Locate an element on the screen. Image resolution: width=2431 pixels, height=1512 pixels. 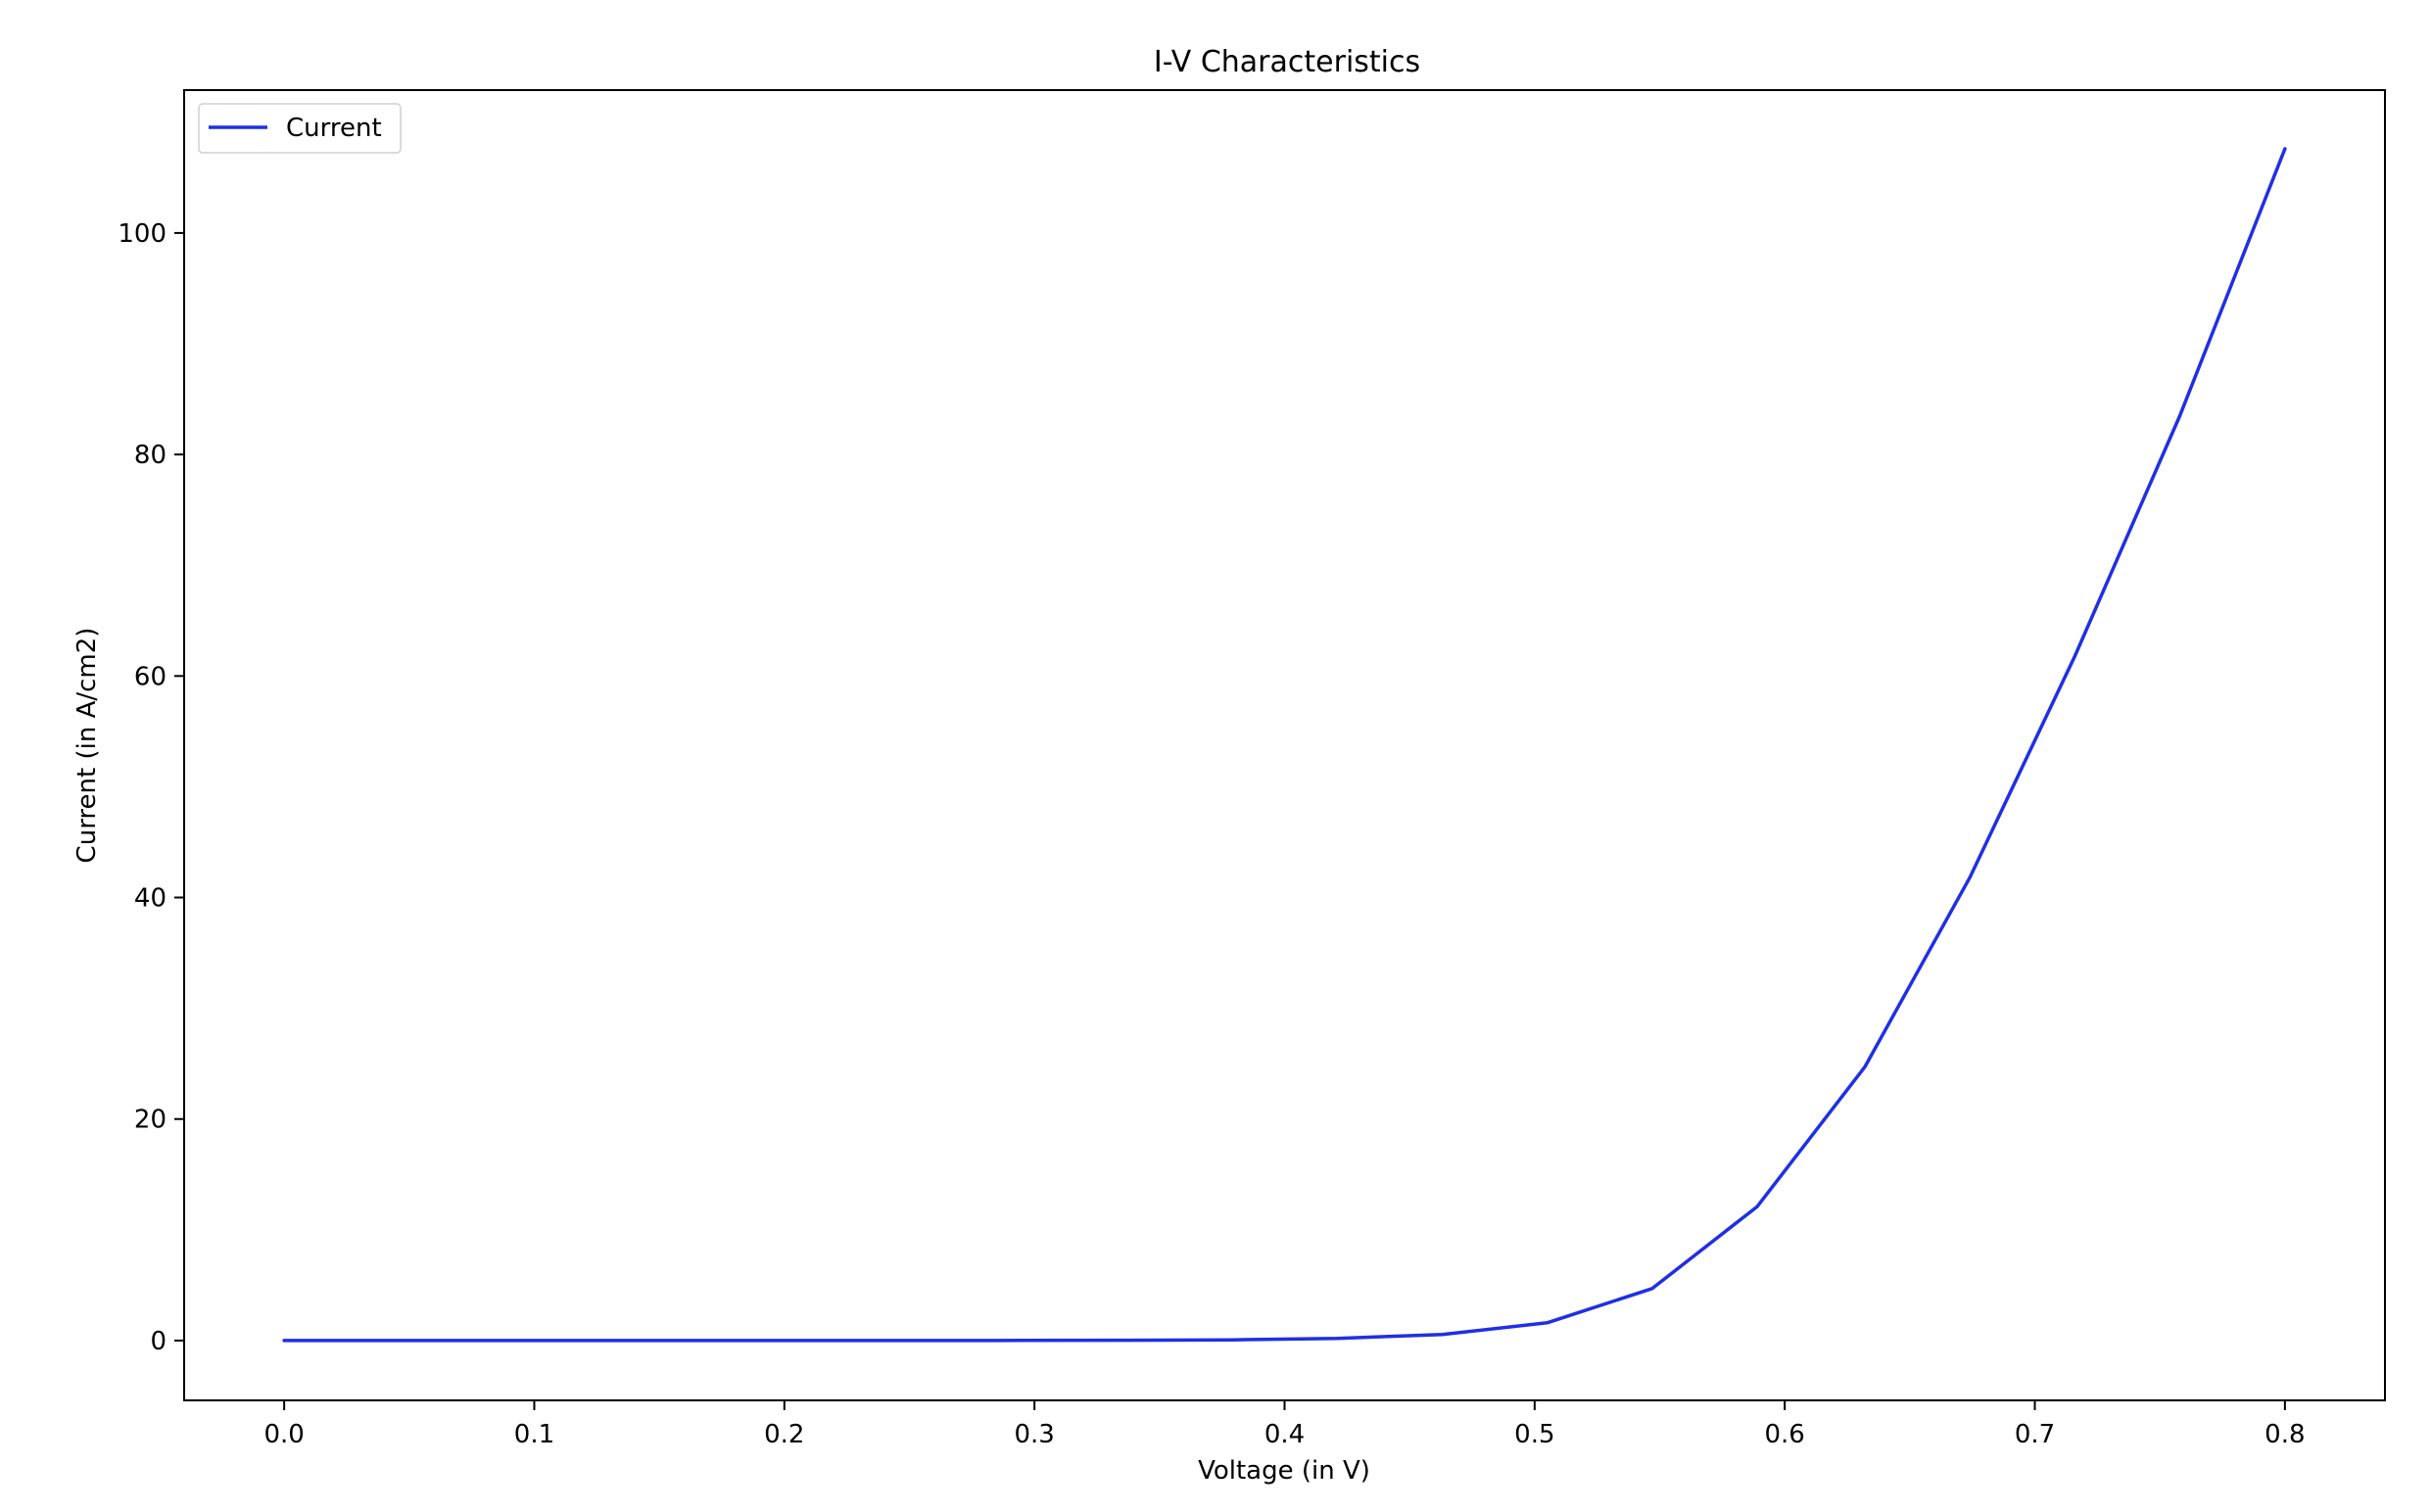
y-axis-label: Current (in A/cm2) is located at coordinates (87, 746).